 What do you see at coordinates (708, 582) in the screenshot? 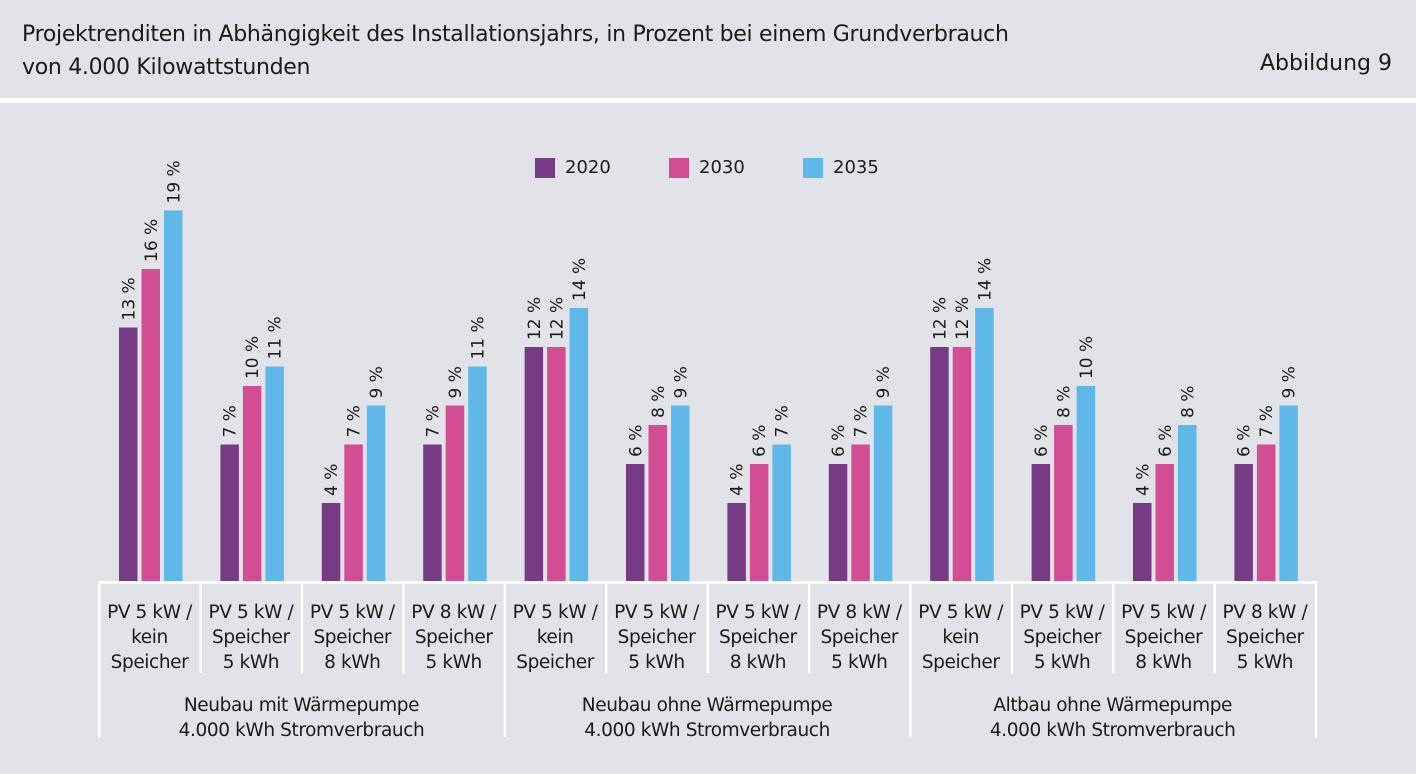
I see `x-axis-line` at bounding box center [708, 582].